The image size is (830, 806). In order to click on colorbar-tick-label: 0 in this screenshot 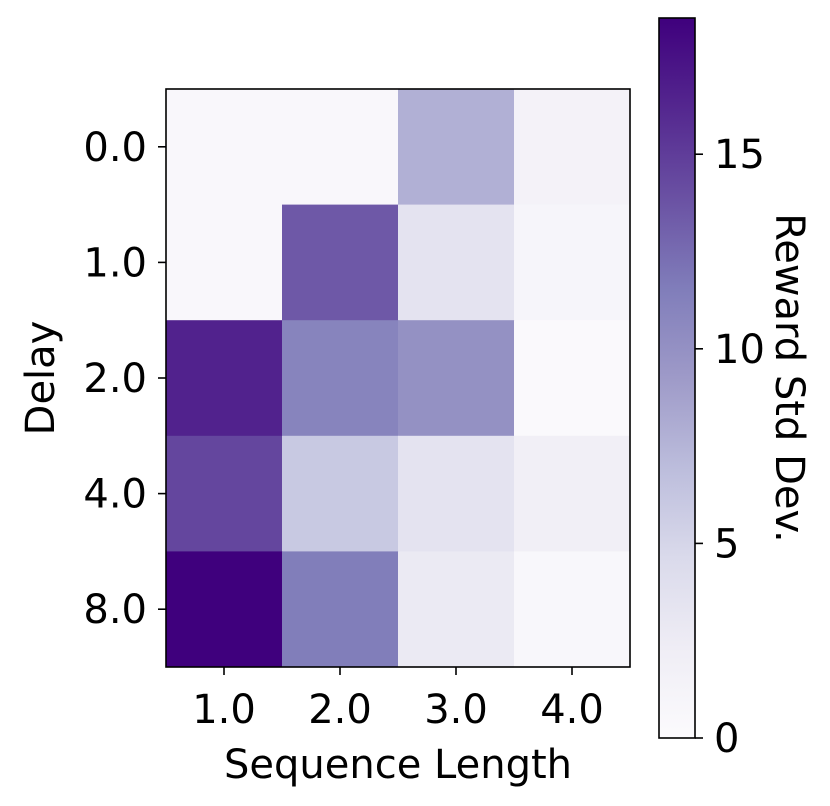, I will do `click(726, 739)`.